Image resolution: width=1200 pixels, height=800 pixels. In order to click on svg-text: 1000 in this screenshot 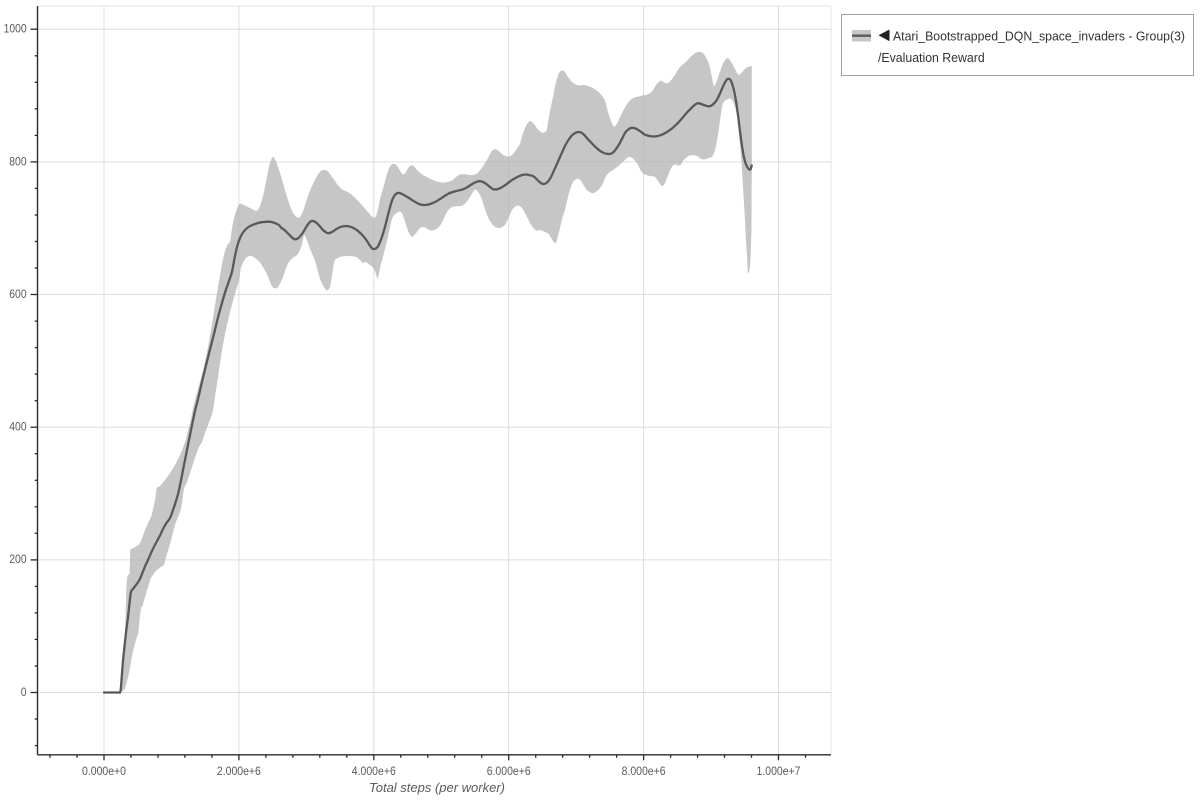, I will do `click(15, 29)`.